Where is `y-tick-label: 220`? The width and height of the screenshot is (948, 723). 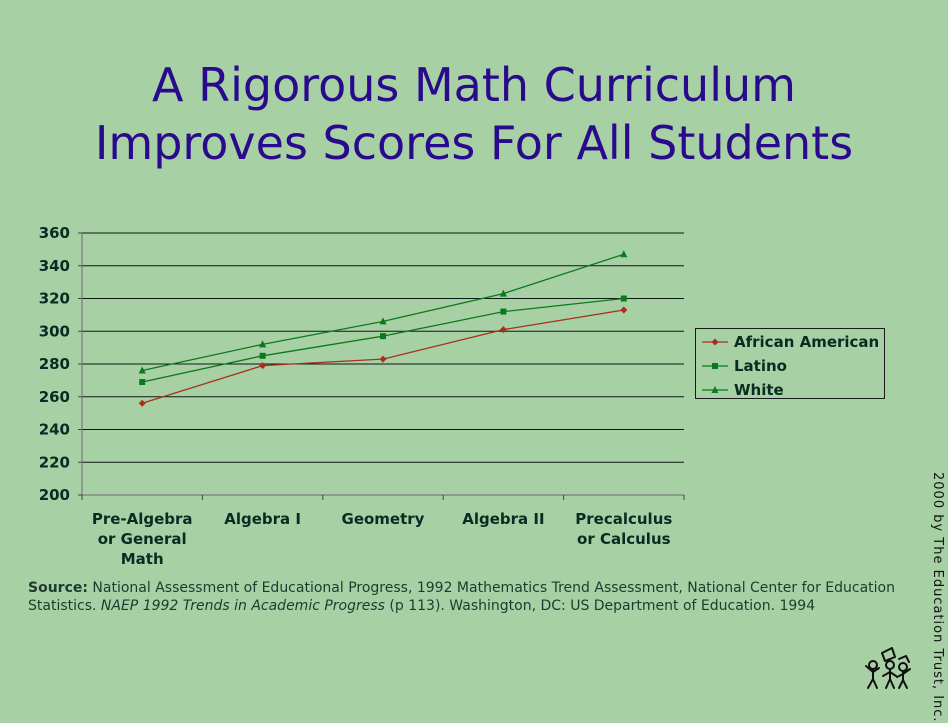 y-tick-label: 220 is located at coordinates (54, 462).